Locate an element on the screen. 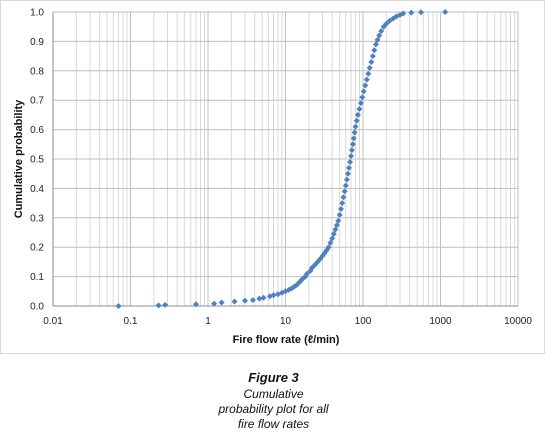  y-tick-label: 0.9 is located at coordinates (37, 42).